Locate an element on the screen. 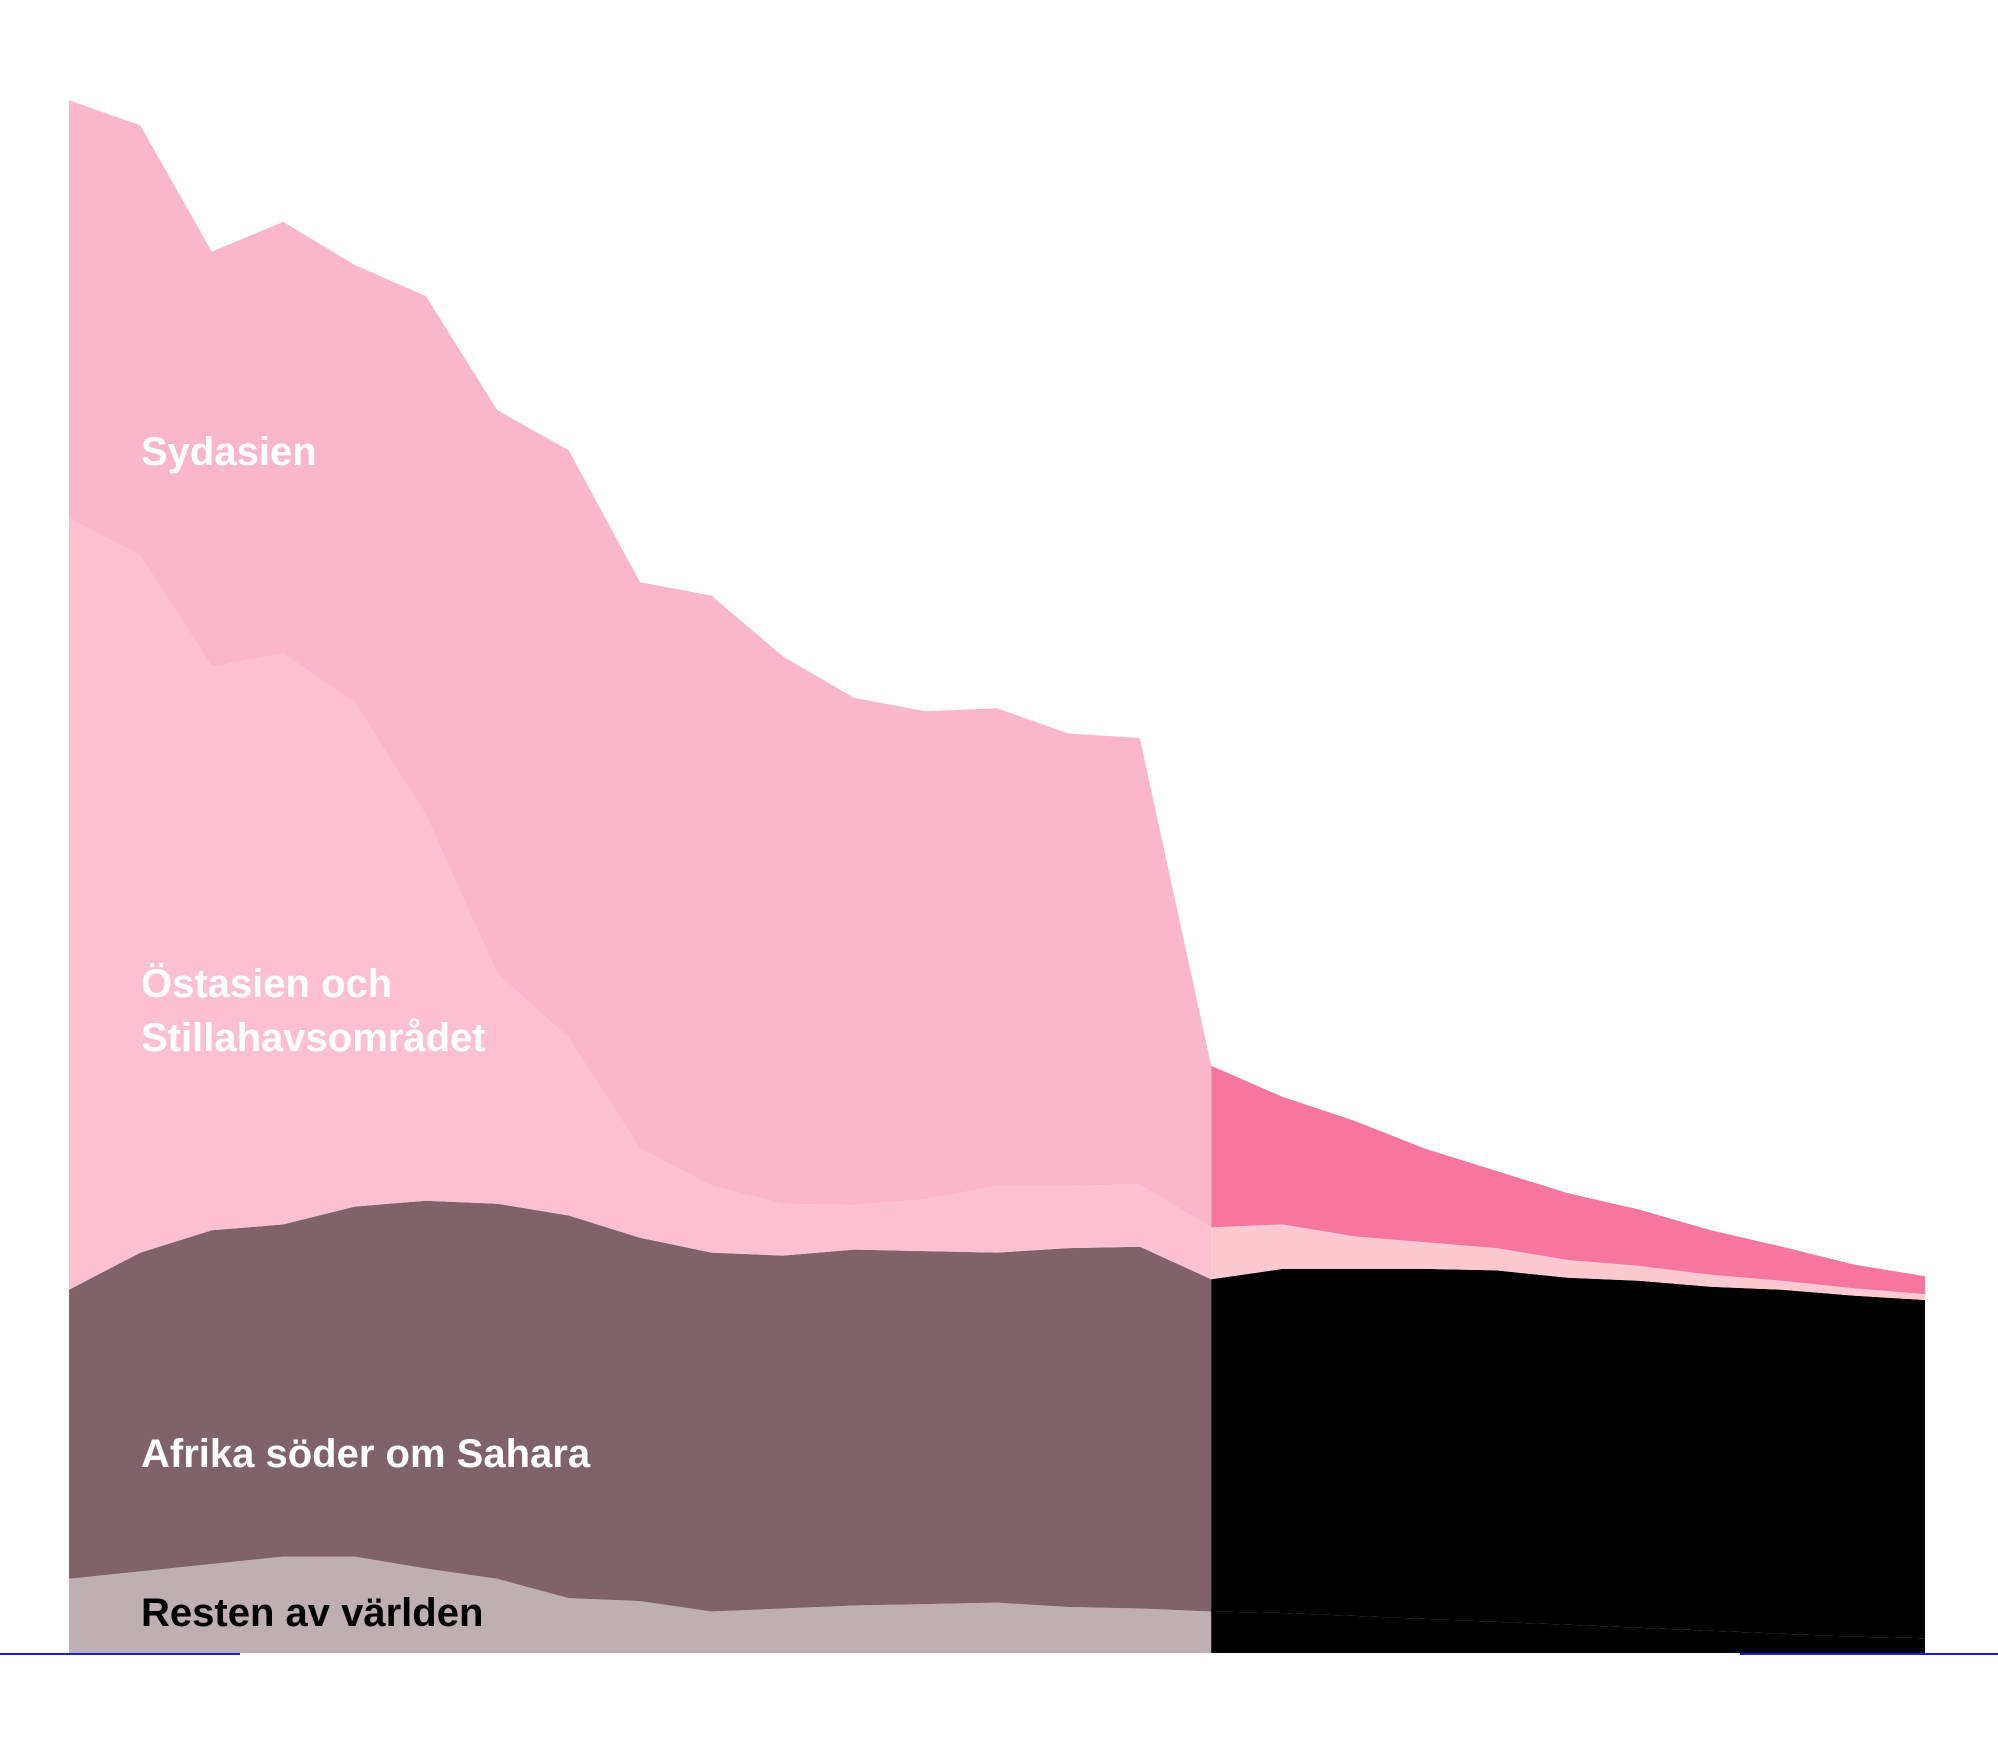  label-resten-av-v-rlden: Resten av världen is located at coordinates (312, 1613).